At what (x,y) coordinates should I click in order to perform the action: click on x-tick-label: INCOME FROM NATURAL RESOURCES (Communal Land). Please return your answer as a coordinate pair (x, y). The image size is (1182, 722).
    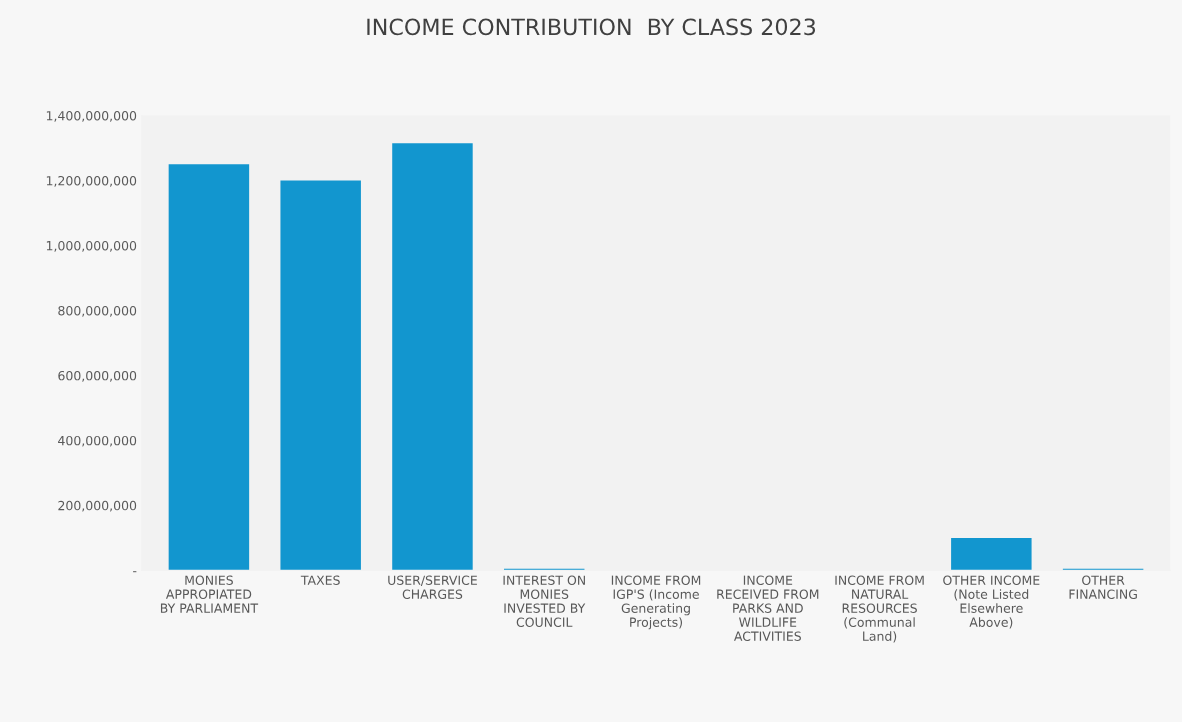
    Looking at the image, I should click on (879, 609).